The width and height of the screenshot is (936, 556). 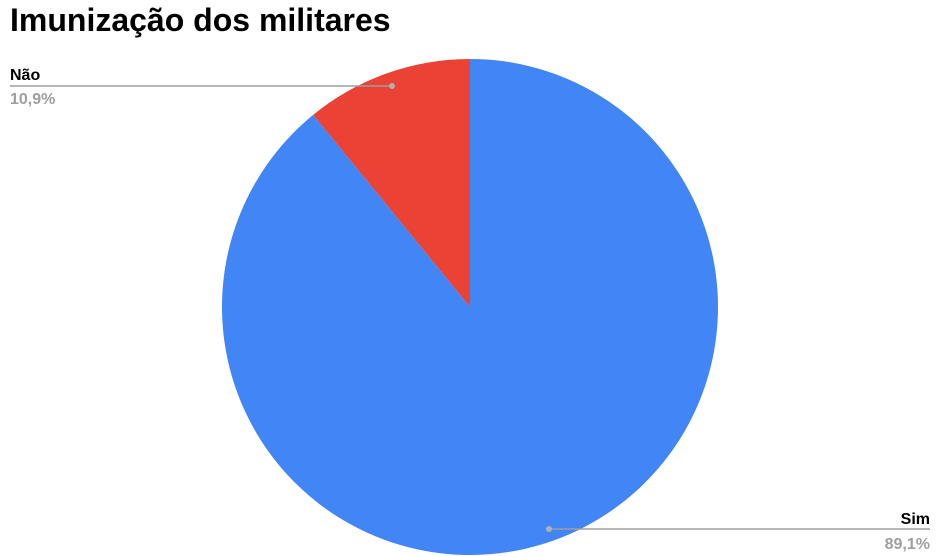 I want to click on slice-value-nao: 10,9%, so click(x=32, y=99).